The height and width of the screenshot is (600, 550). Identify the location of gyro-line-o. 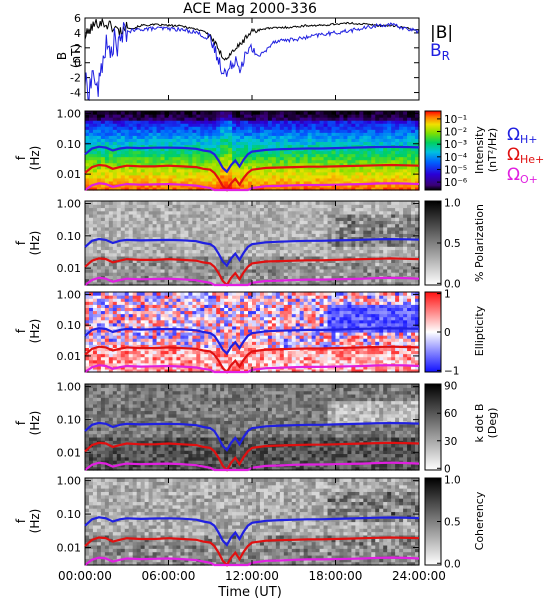
(252, 187).